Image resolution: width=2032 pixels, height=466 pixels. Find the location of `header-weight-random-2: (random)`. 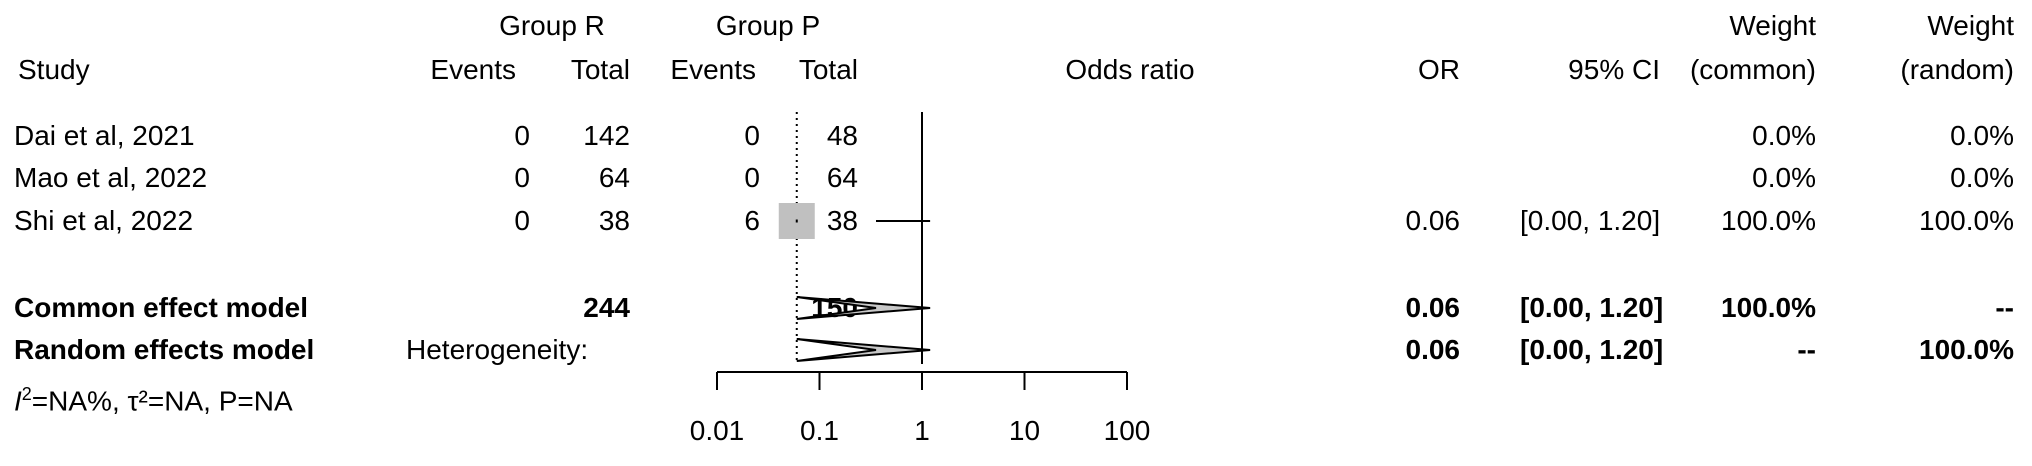

header-weight-random-2: (random) is located at coordinates (1957, 69).